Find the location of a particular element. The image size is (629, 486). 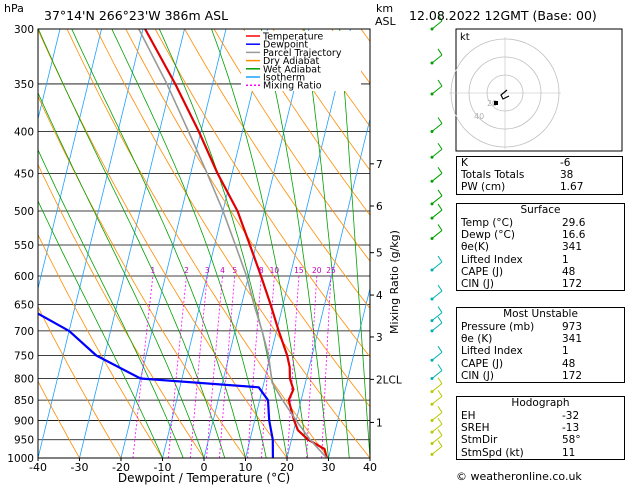

most-unstable-label: Pressure (mb) is located at coordinates (498, 327).